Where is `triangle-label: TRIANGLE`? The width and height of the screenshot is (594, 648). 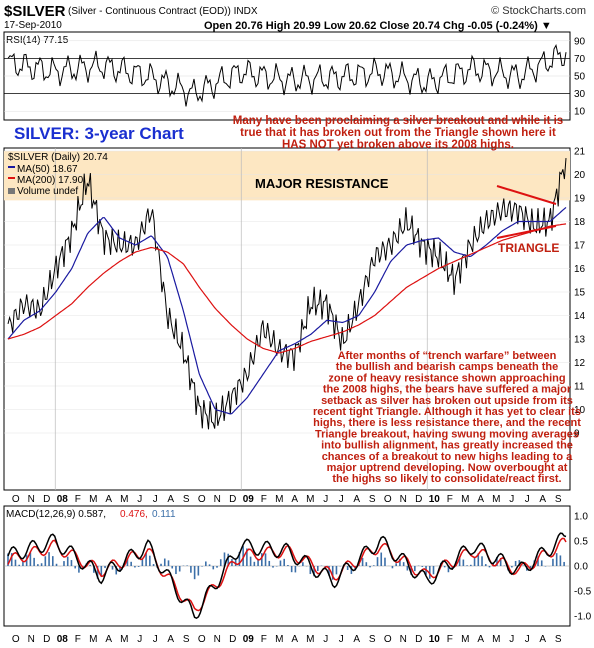
triangle-label: TRIANGLE is located at coordinates (528, 248).